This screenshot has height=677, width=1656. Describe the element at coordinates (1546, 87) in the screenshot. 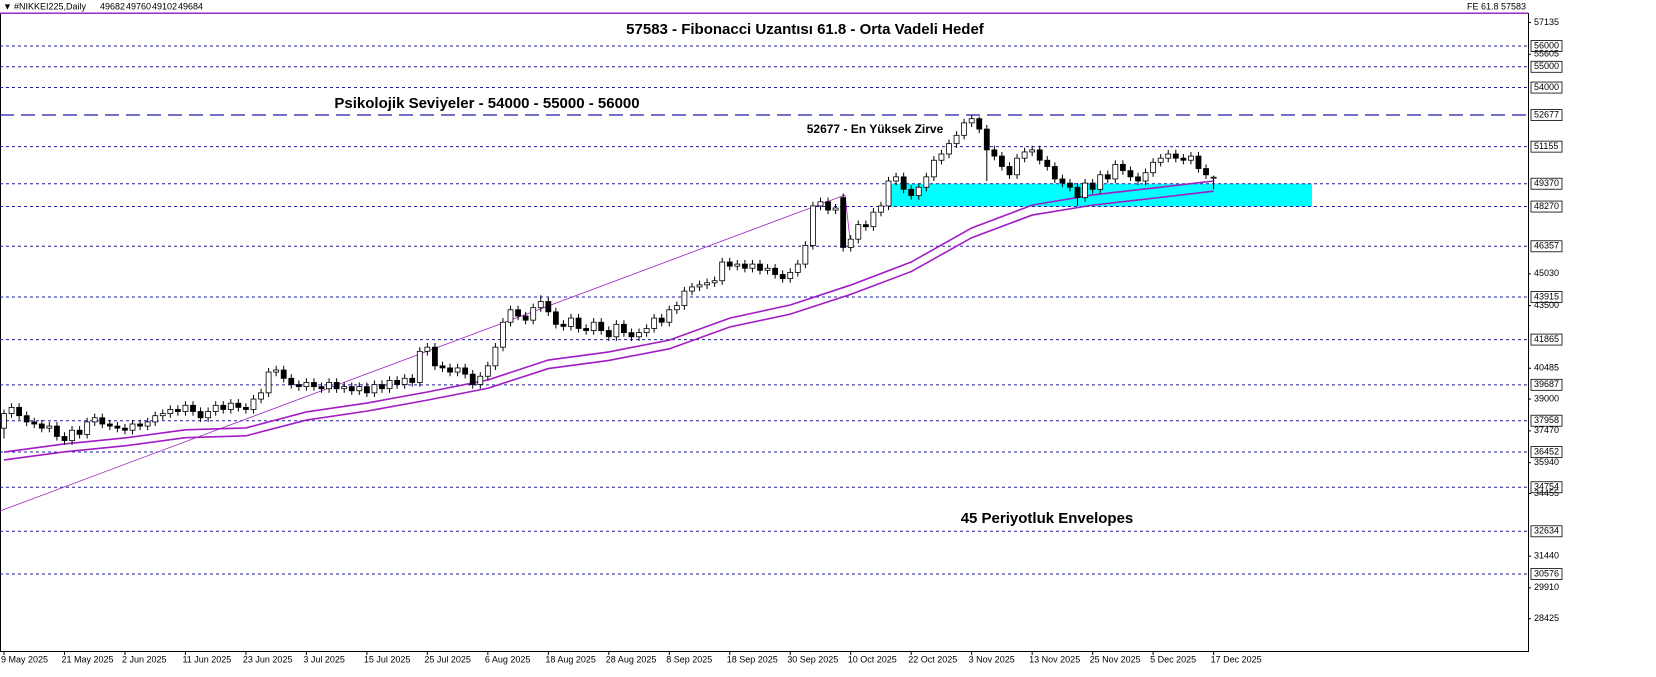

I see `level-label: 54000` at that location.